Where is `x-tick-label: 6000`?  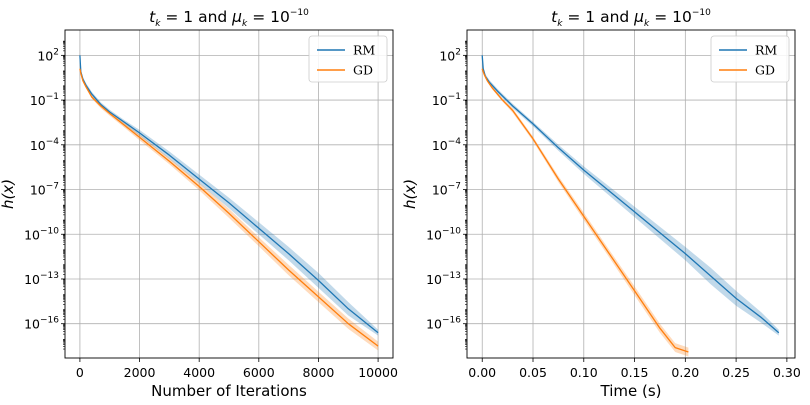 x-tick-label: 6000 is located at coordinates (259, 372).